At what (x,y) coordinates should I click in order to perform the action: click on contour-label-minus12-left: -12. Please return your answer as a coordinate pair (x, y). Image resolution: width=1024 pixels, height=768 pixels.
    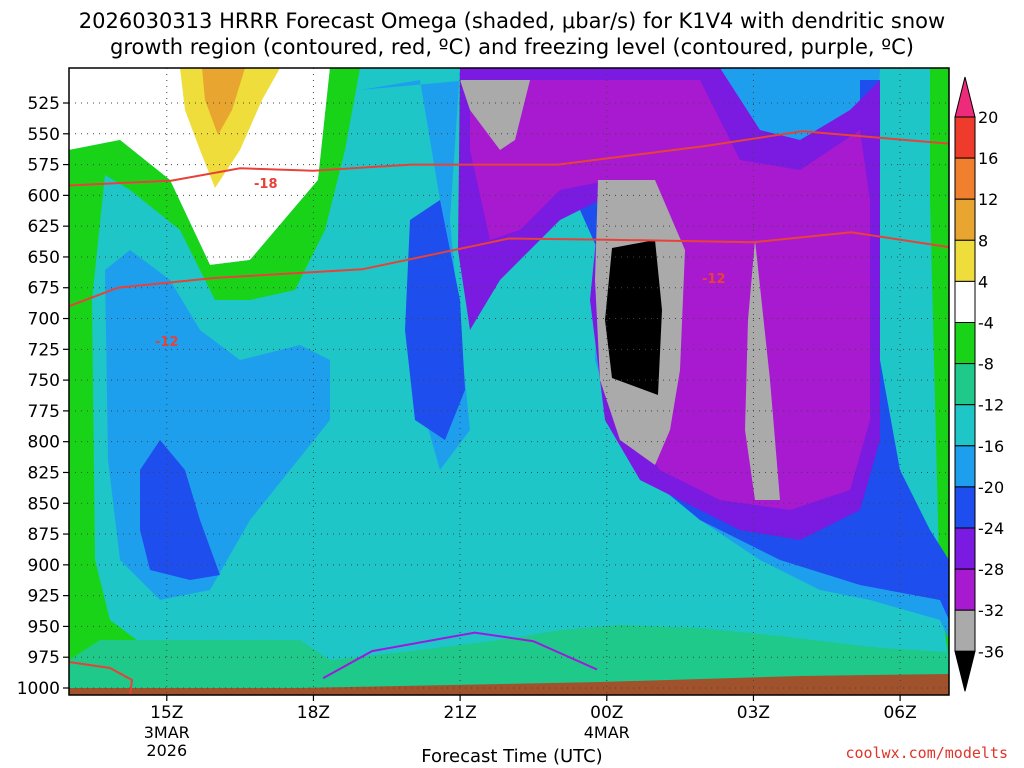
    Looking at the image, I should click on (167, 342).